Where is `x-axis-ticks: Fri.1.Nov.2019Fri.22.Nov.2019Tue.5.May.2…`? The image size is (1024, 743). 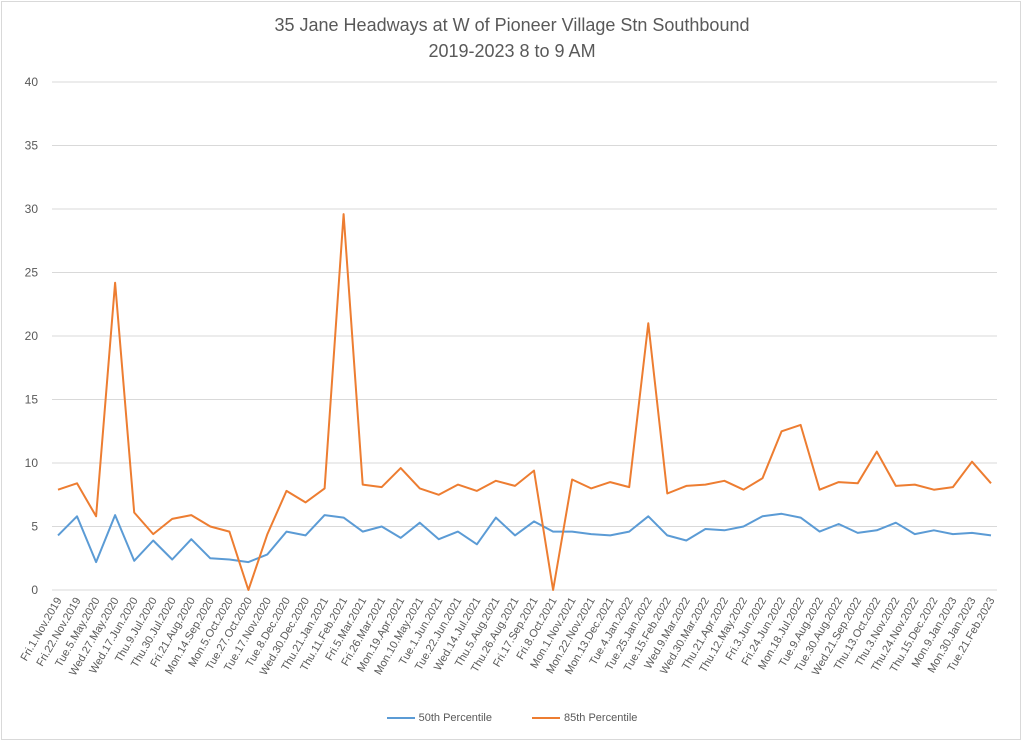
x-axis-ticks: Fri.1.Nov.2019Fri.22.Nov.2019Tue.5.May.2… is located at coordinates (508, 637).